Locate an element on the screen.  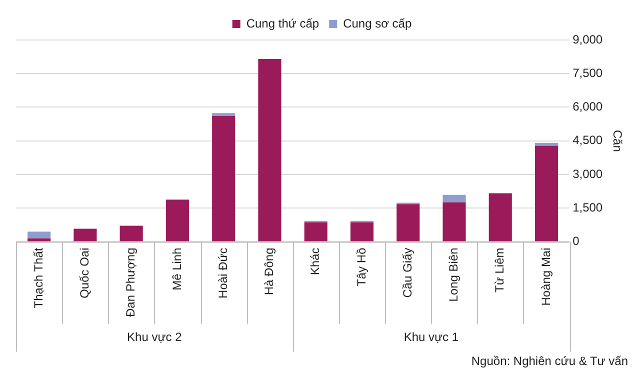
legend-label: Cung thứ cấp is located at coordinates (283, 23).